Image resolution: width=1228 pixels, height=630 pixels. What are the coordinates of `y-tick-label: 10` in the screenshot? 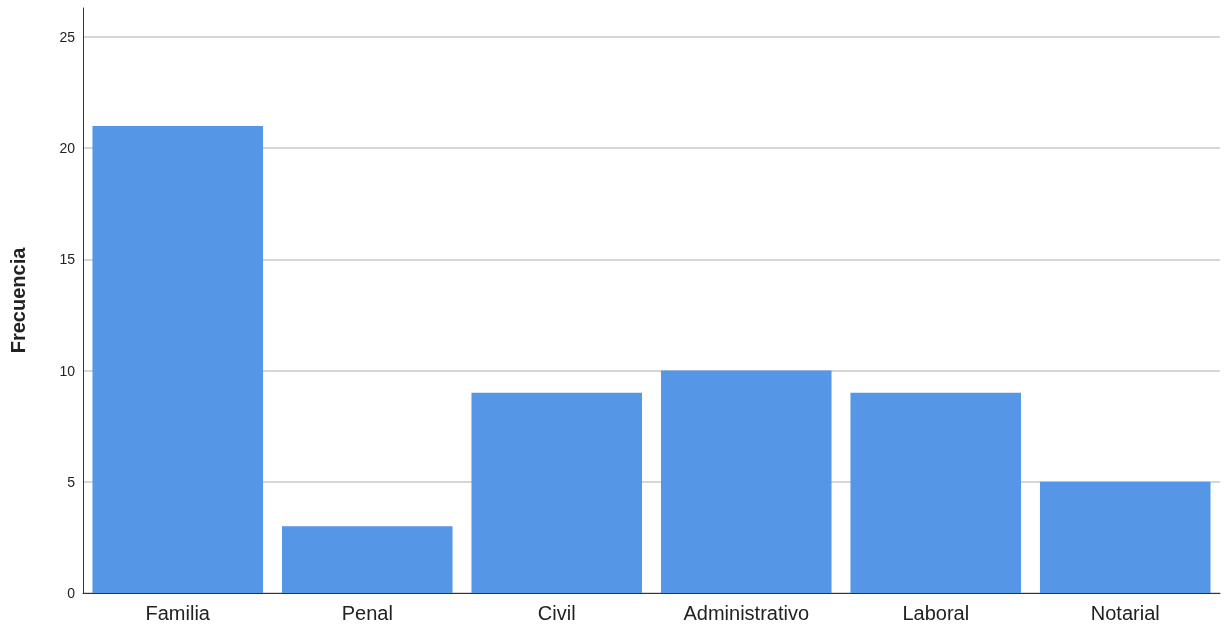 It's located at (67, 370).